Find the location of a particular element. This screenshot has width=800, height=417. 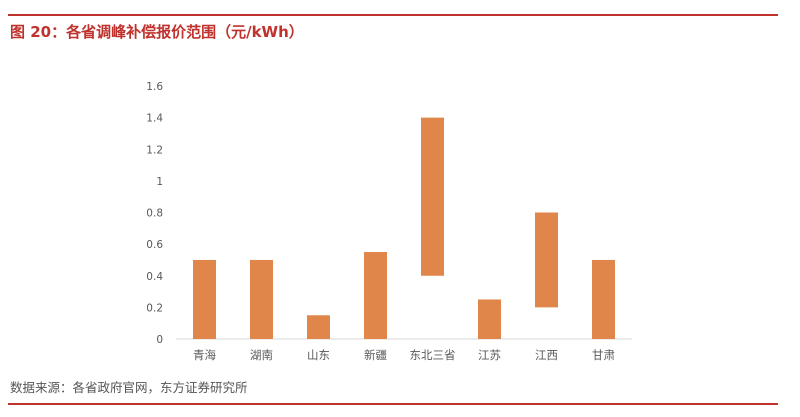

y-tick-label: 1.6 is located at coordinates (154, 87).